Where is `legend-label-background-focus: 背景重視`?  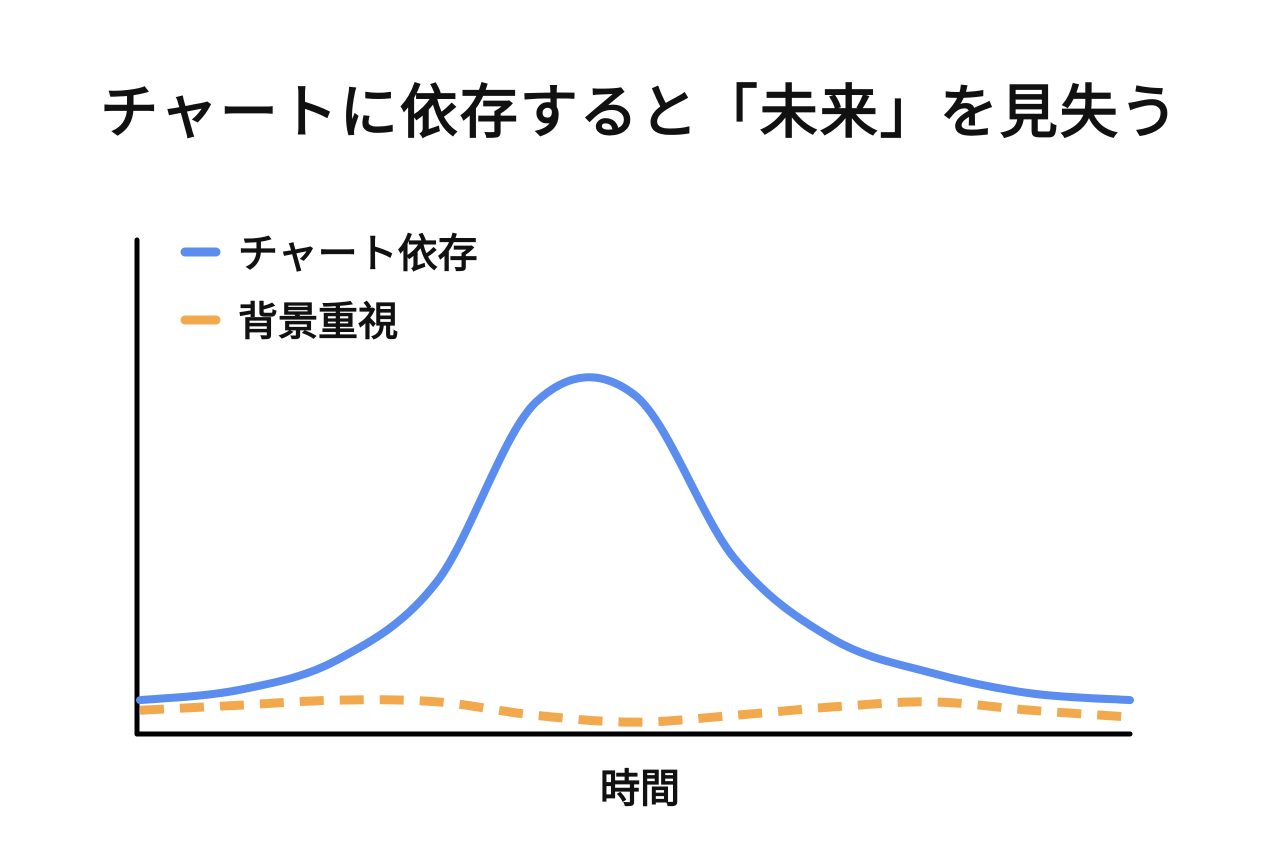
legend-label-background-focus: 背景重視 is located at coordinates (318, 322).